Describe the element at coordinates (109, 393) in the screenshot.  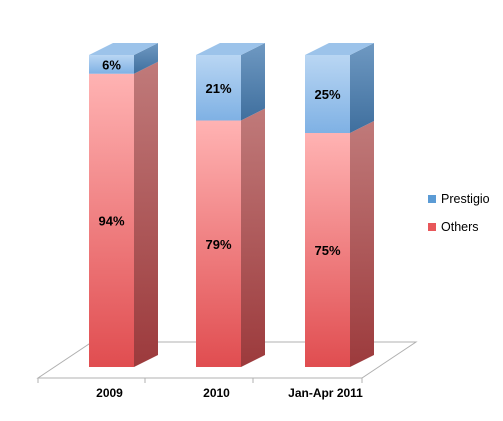
I see `x-tick-label-2009: 2009` at that location.